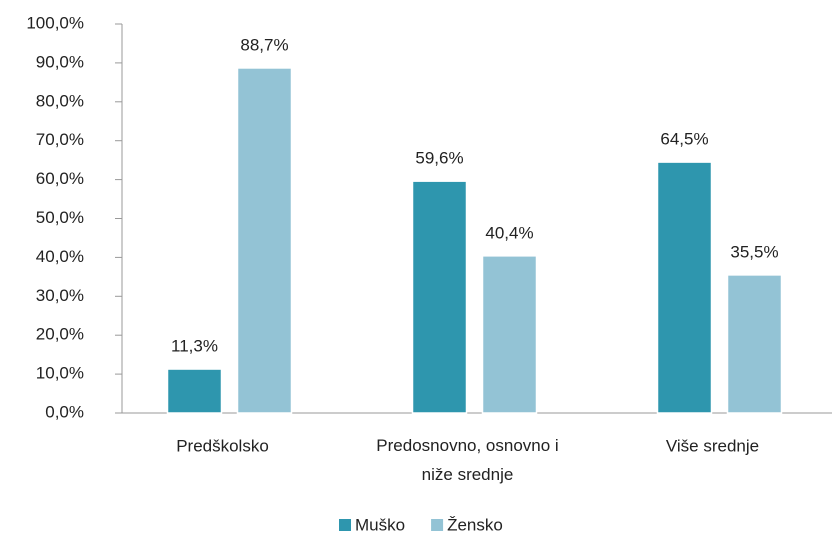 Image resolution: width=832 pixels, height=539 pixels. I want to click on data-label: 88,7%, so click(264, 44).